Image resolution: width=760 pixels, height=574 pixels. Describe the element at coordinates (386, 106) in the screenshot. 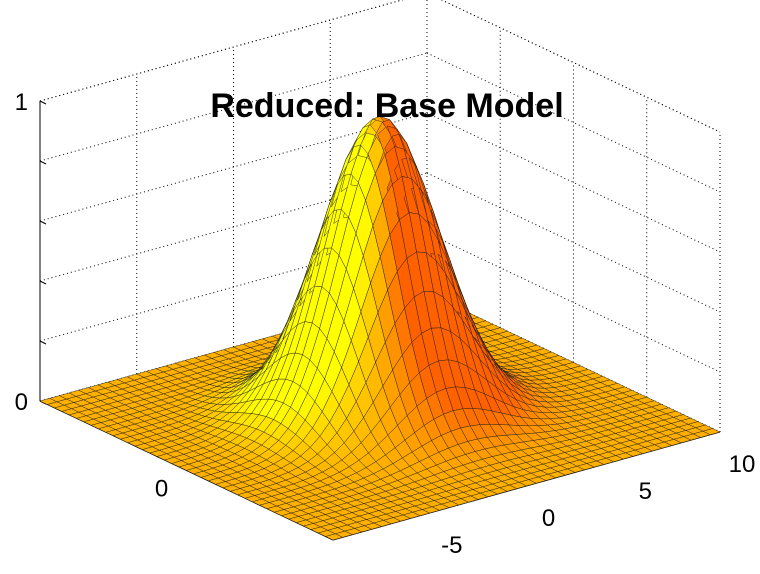

I see `chart-title: Reduced: Base Model` at that location.